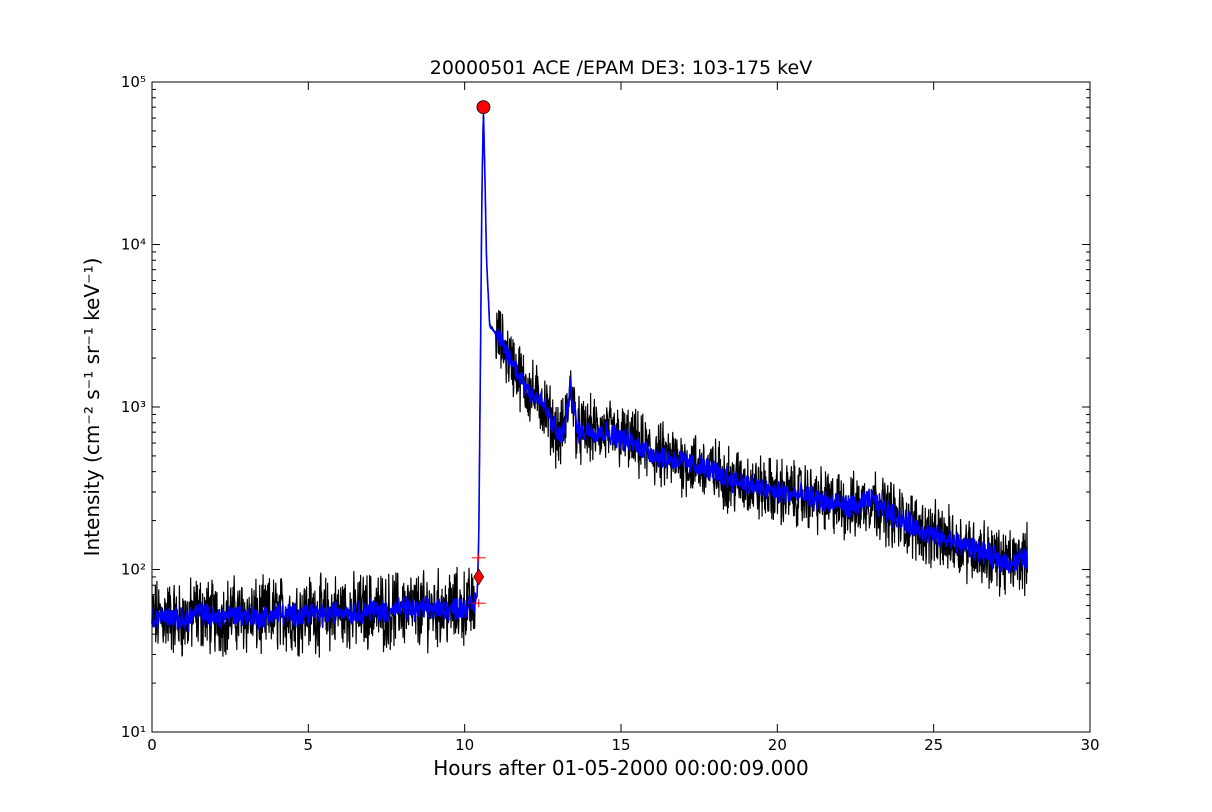  I want to click on y-tick-label: 10¹, so click(133, 732).